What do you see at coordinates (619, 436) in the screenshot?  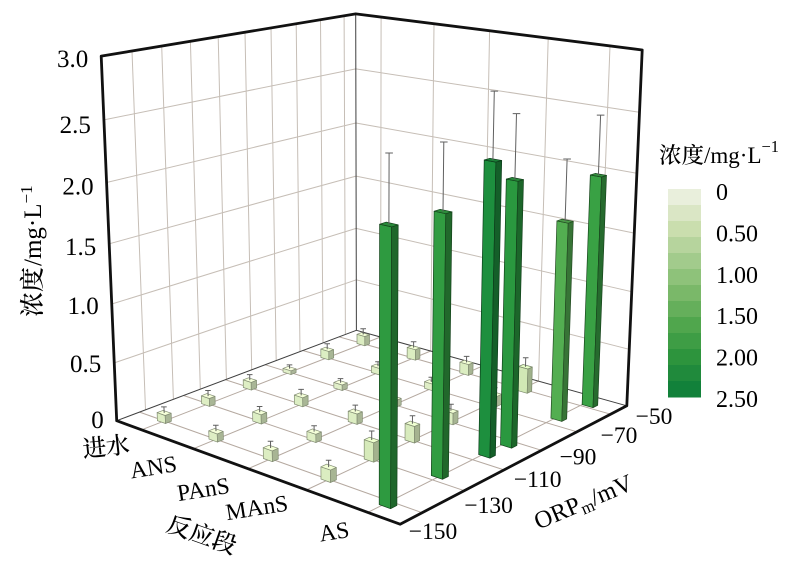 I see `svg-text: −70` at bounding box center [619, 436].